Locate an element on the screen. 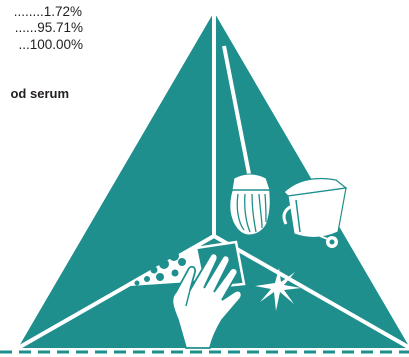 The image size is (409, 357). caption-text: od serum is located at coordinates (39, 93).